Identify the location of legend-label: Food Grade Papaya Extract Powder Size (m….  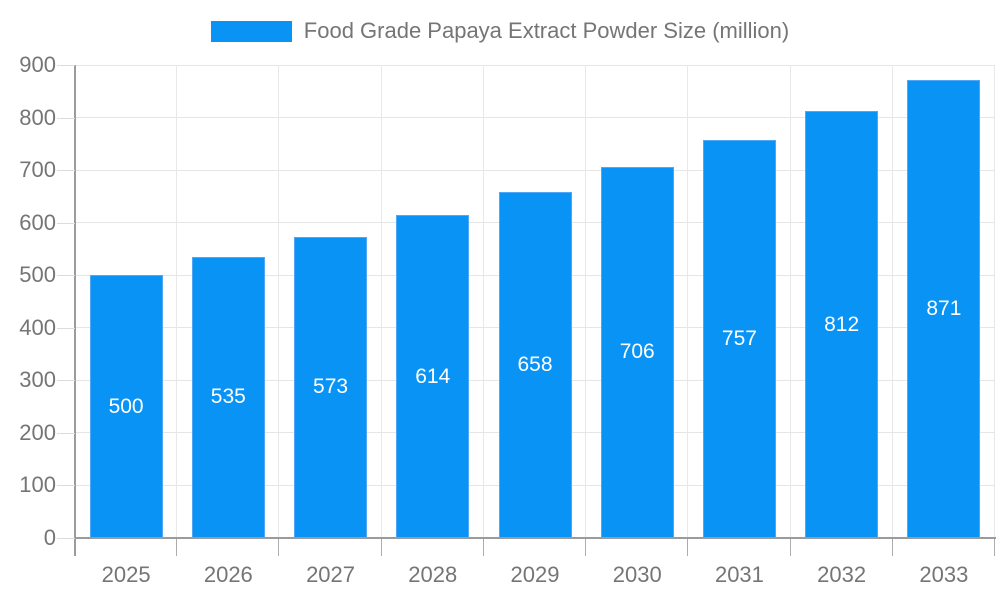
(546, 30).